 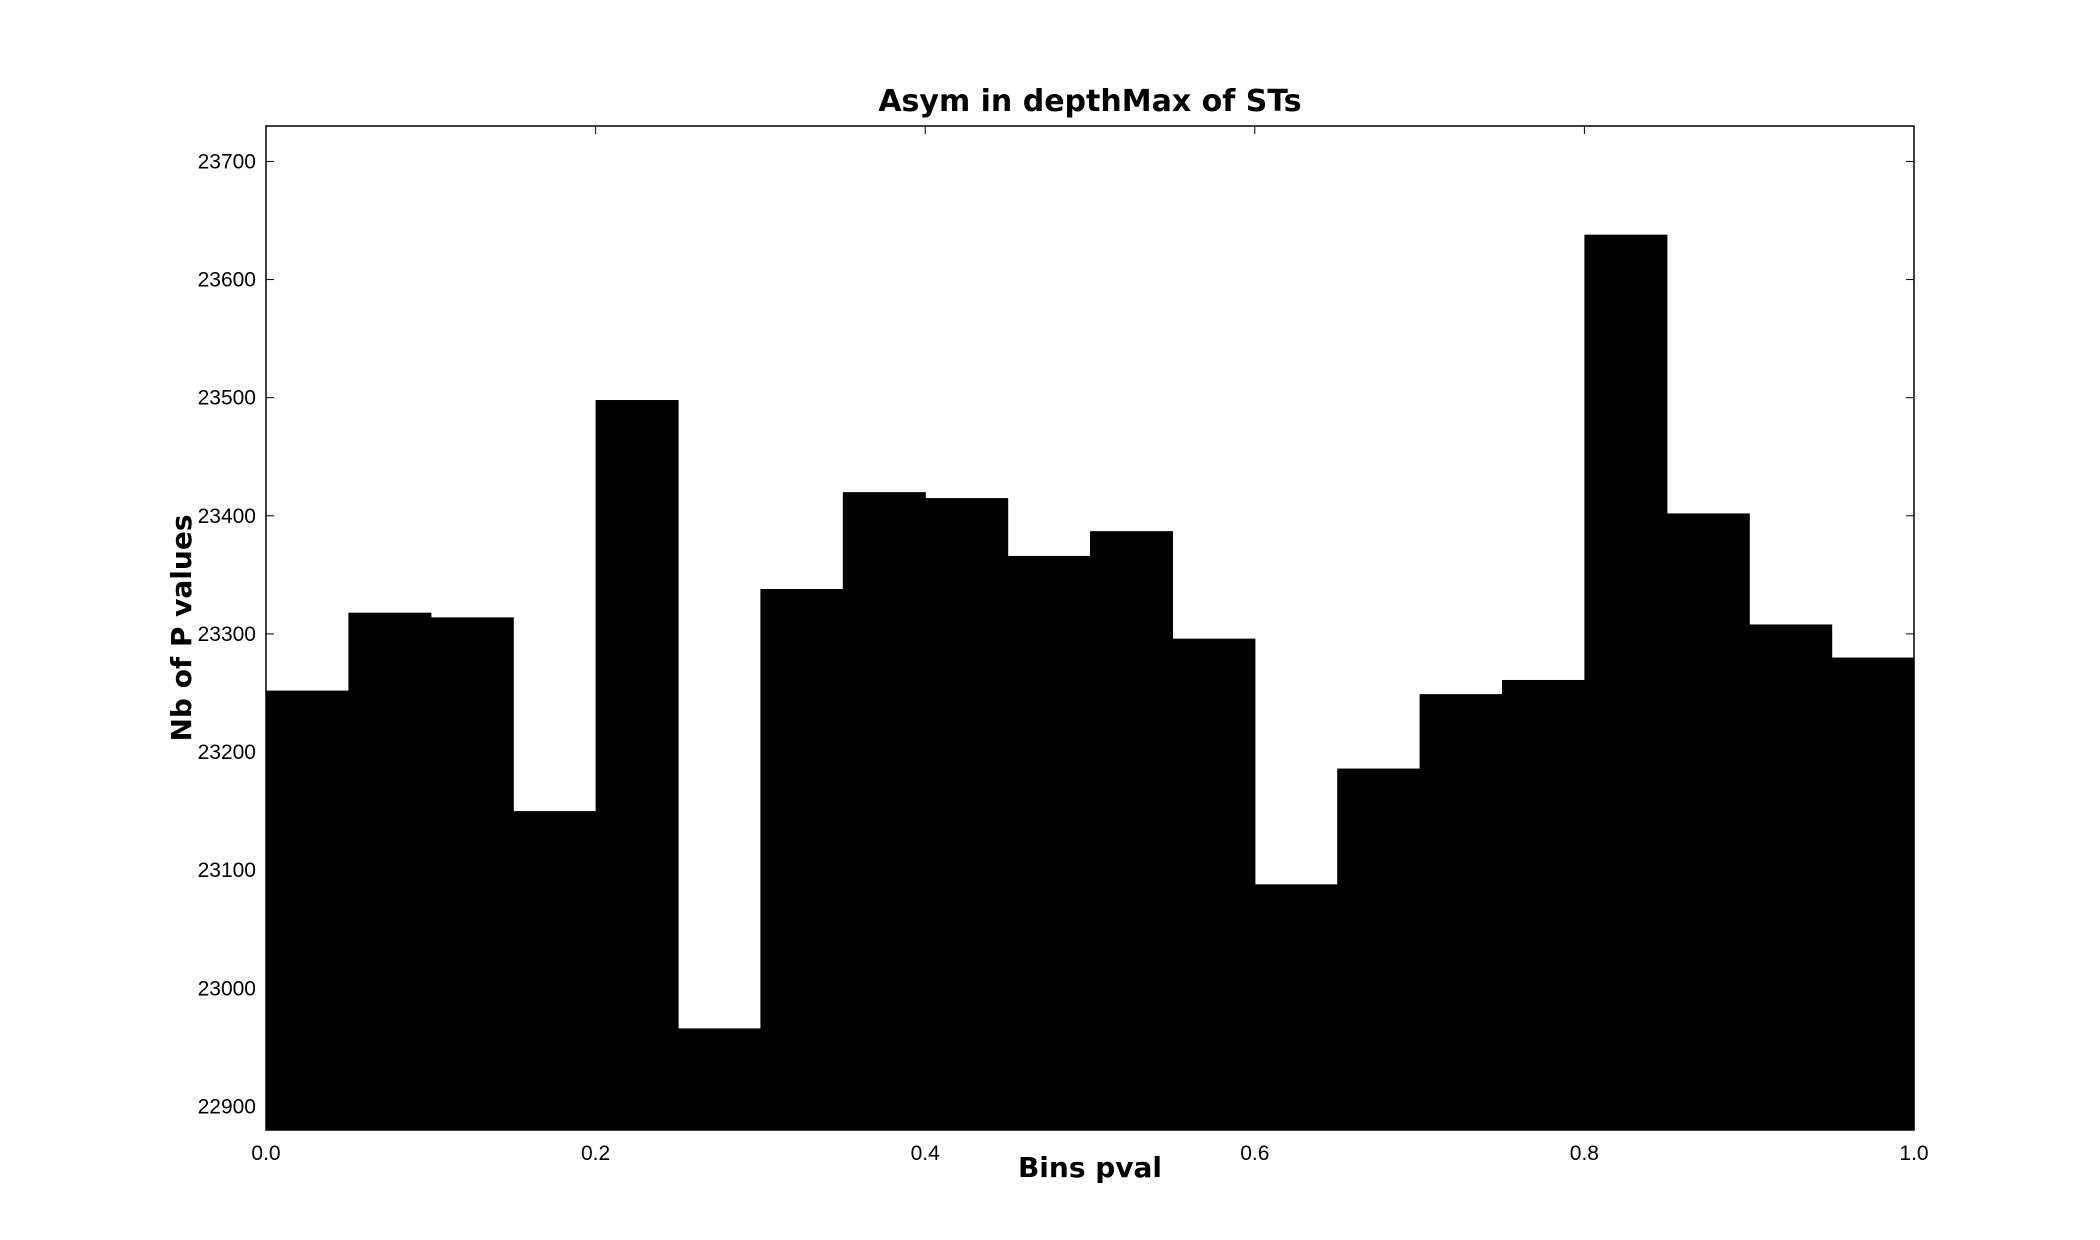 I want to click on y-tick-label: 23600, so click(x=227, y=280).